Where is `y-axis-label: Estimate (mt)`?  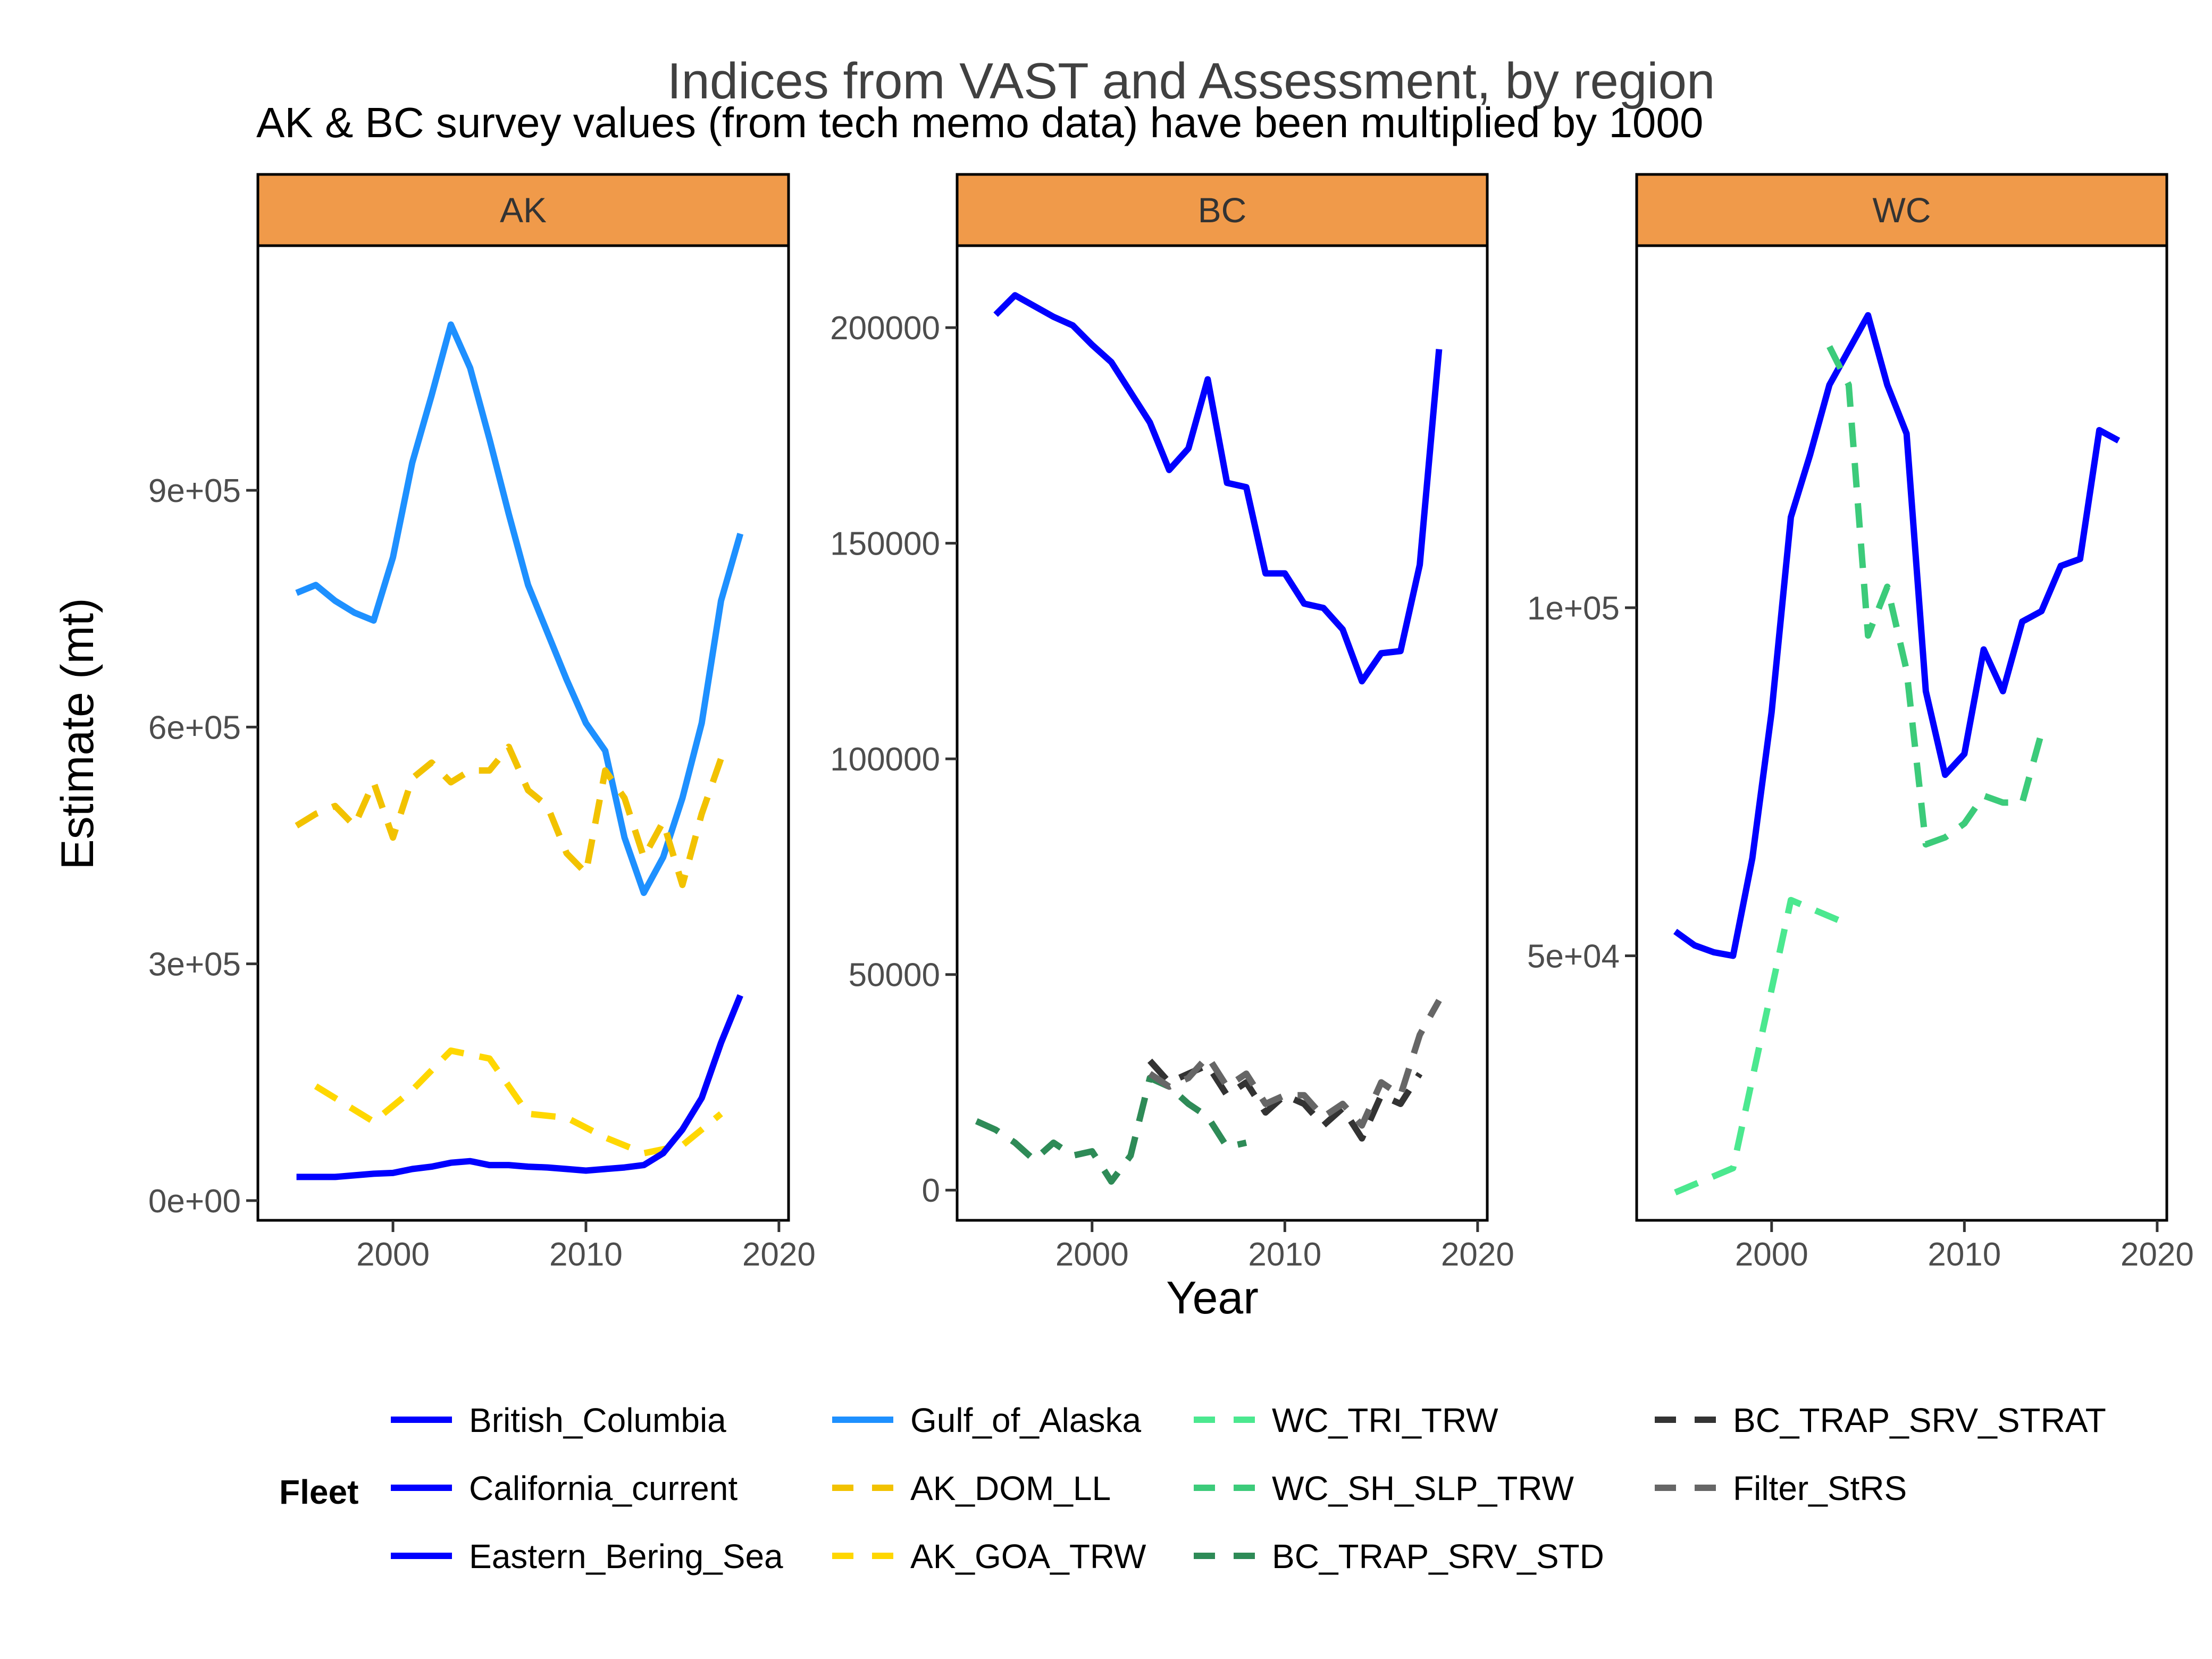 y-axis-label: Estimate (mt) is located at coordinates (77, 733).